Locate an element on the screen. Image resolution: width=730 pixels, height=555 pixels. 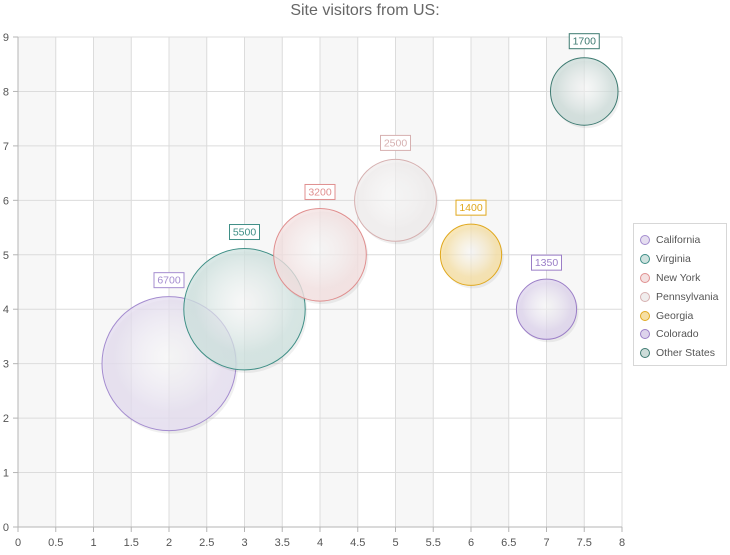
bubble-new-york is located at coordinates (320, 254).